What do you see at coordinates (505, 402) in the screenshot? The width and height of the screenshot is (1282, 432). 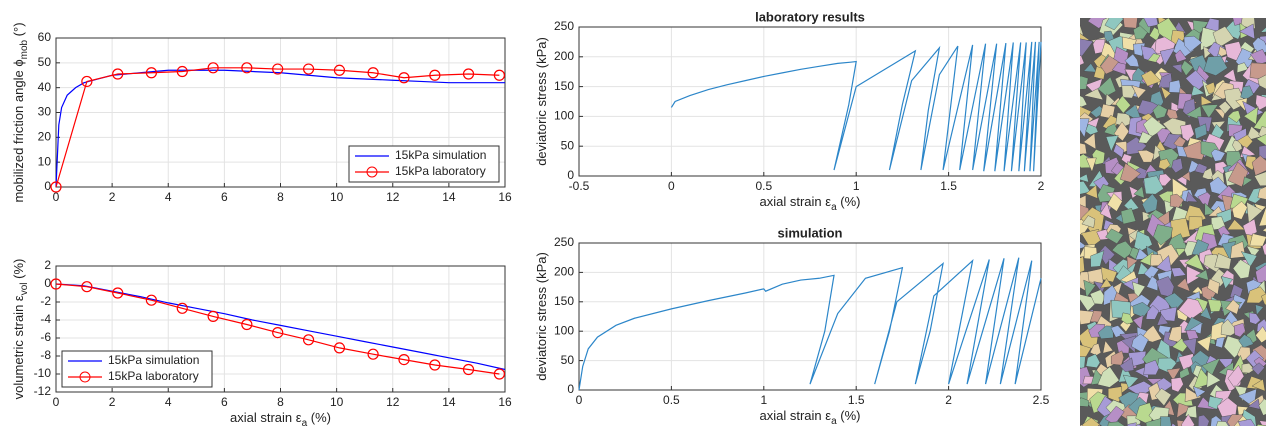 I see `x-tick-label: 16` at bounding box center [505, 402].